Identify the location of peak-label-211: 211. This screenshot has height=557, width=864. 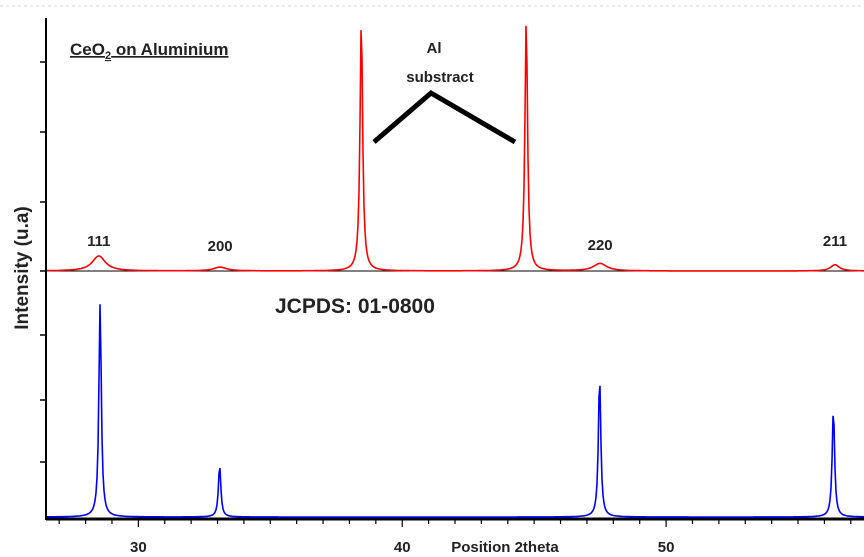
(835, 241).